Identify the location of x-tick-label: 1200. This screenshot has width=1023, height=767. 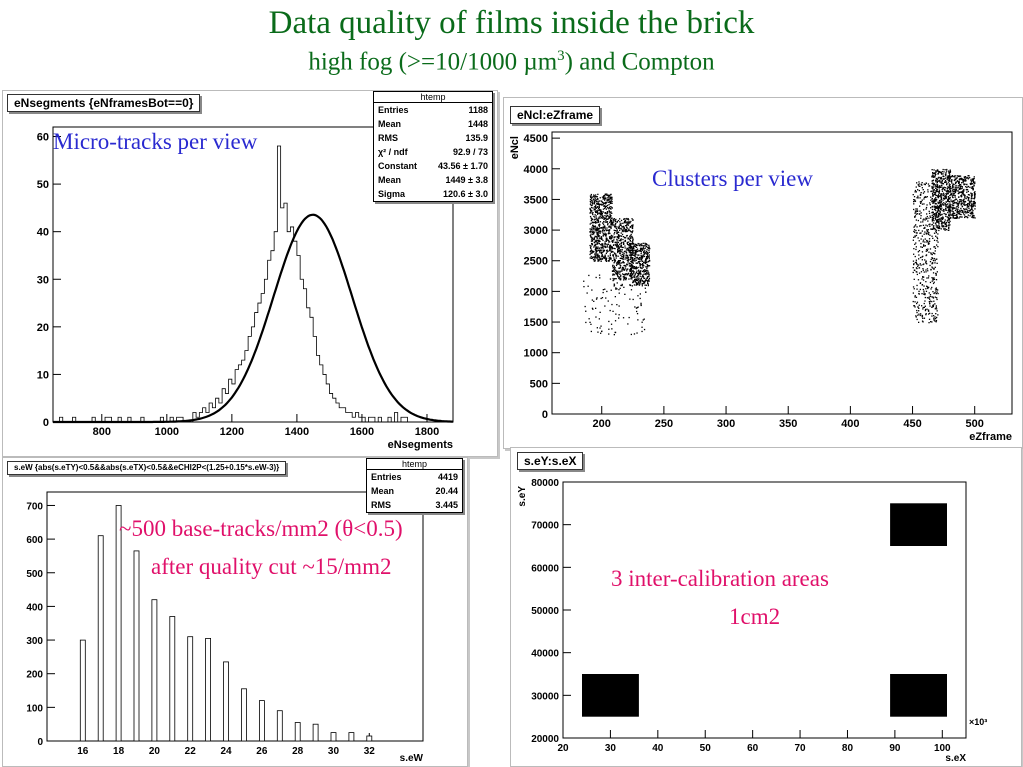
(232, 432).